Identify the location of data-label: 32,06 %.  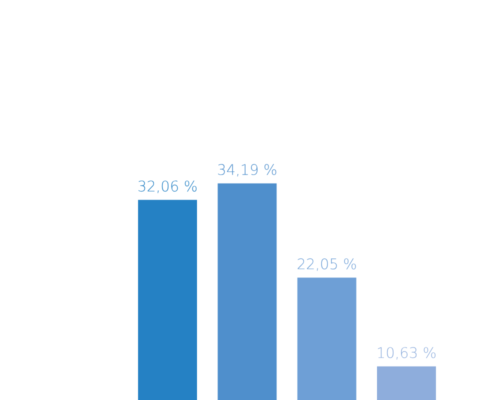
(167, 187).